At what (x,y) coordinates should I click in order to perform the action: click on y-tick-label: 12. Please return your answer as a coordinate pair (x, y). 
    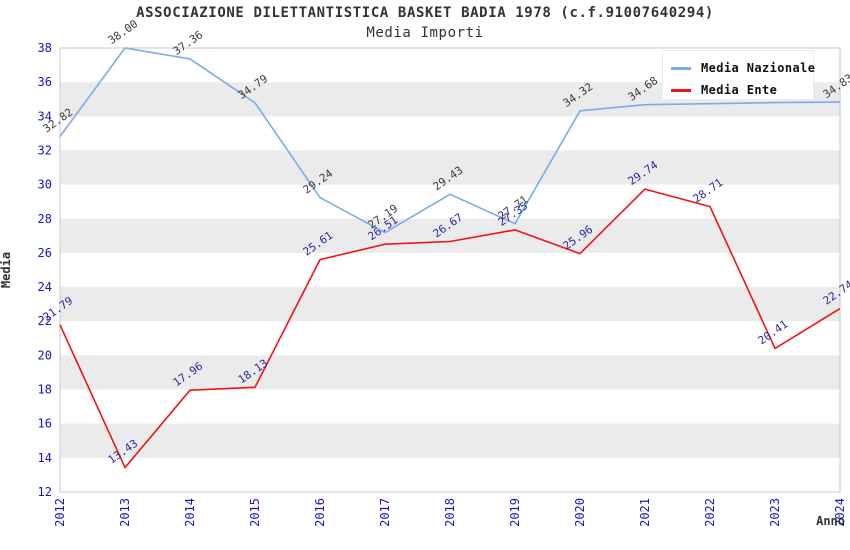
    Looking at the image, I should click on (45, 492).